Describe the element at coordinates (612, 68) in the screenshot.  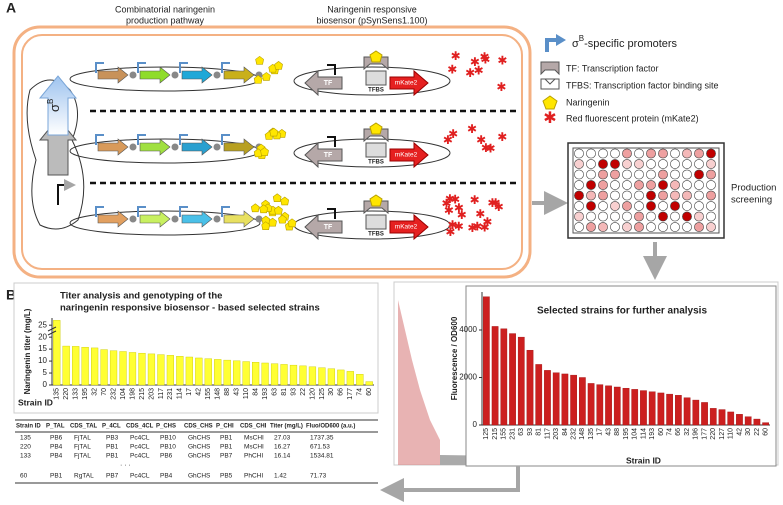
I see `legend-text: TF: Transcription factor` at that location.